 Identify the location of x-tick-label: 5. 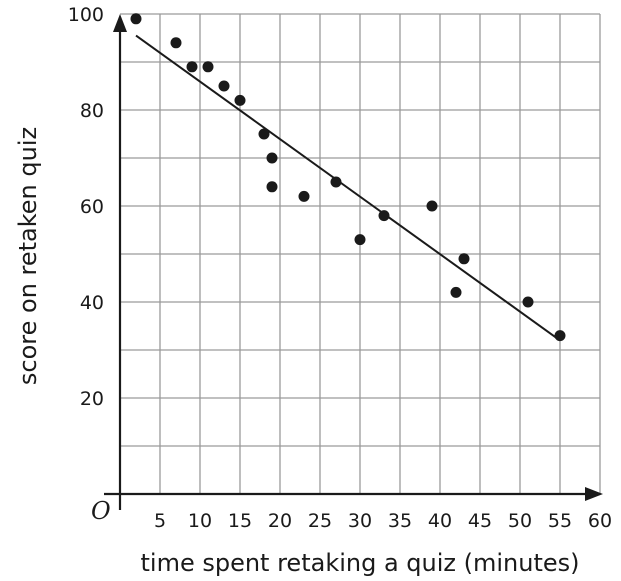
(160, 521).